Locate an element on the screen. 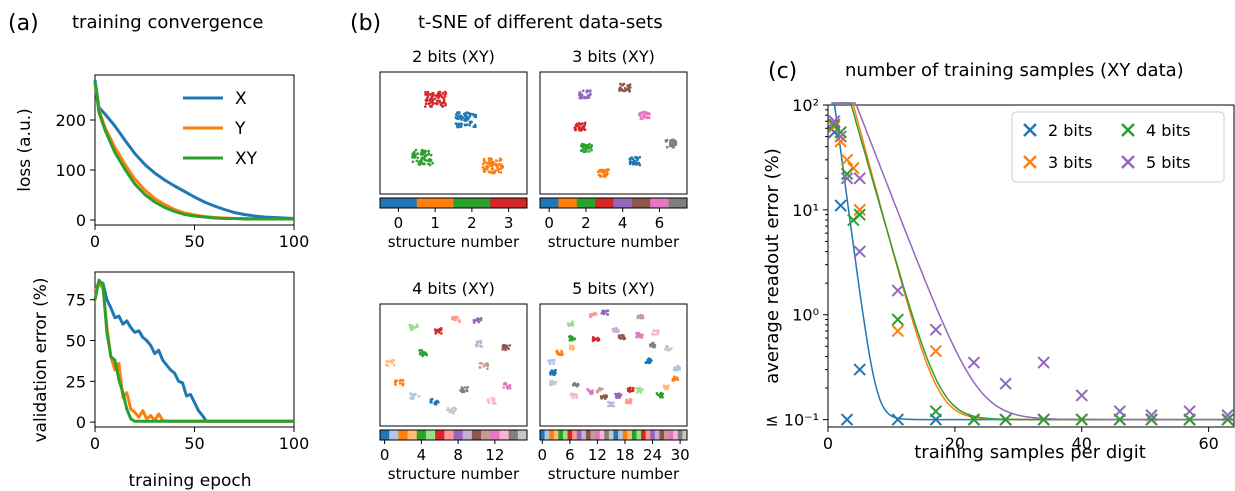 This screenshot has width=1235, height=491. marker-3-bits is located at coordinates (840, 141).